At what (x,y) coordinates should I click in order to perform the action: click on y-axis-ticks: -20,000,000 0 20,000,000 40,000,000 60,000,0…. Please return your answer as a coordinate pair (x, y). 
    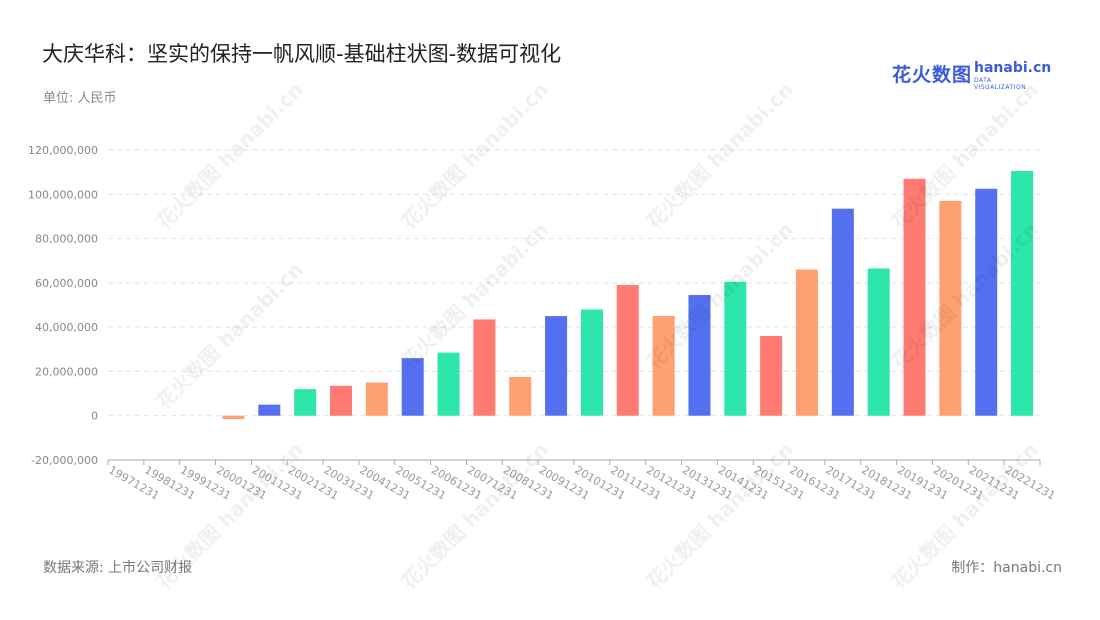
    Looking at the image, I should click on (63, 305).